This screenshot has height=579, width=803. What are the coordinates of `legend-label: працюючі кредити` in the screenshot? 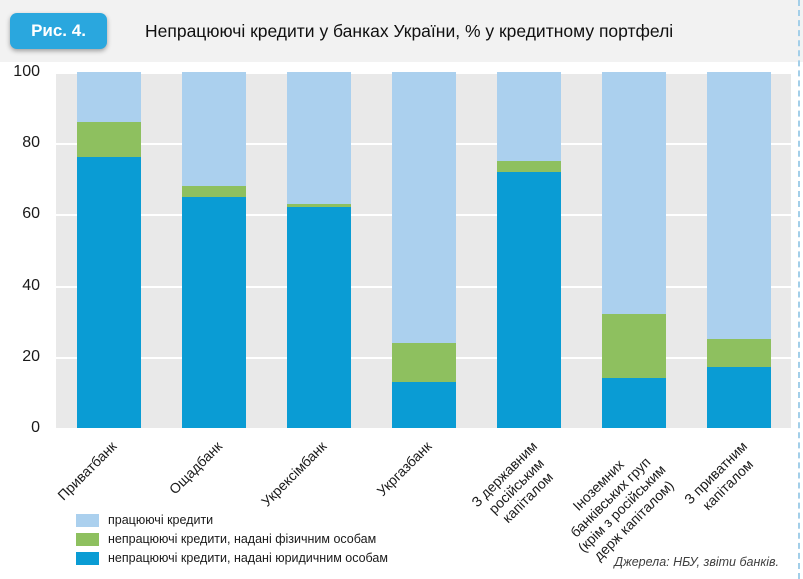 It's located at (161, 520).